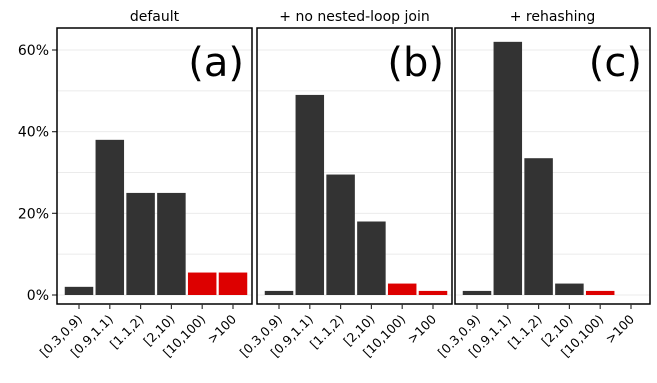 This screenshot has width=657, height=383. Describe the element at coordinates (415, 63) in the screenshot. I see `panel-label: (b)` at that location.